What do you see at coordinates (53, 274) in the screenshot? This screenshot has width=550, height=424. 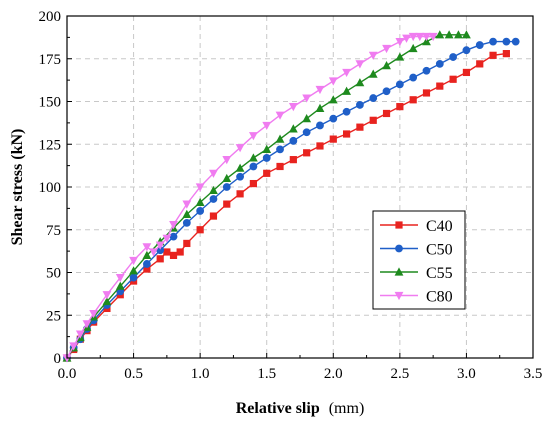 I see `y-tick-label: 50` at bounding box center [53, 274].